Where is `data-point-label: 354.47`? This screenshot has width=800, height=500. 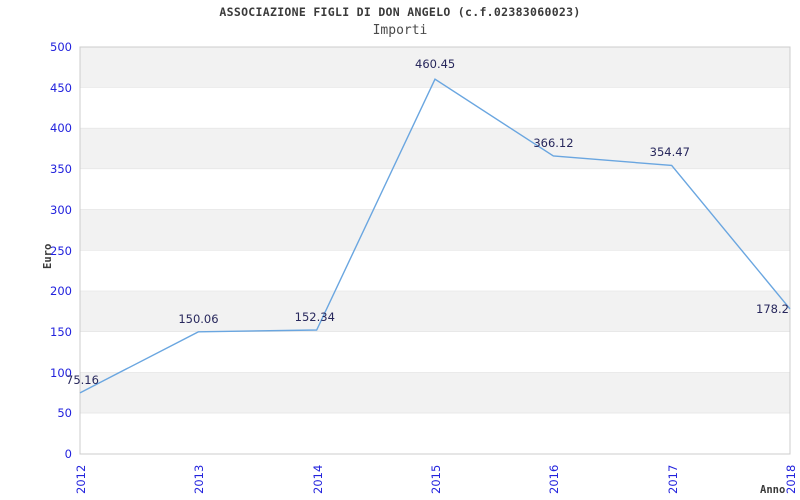
data-point-label: 354.47 is located at coordinates (669, 152).